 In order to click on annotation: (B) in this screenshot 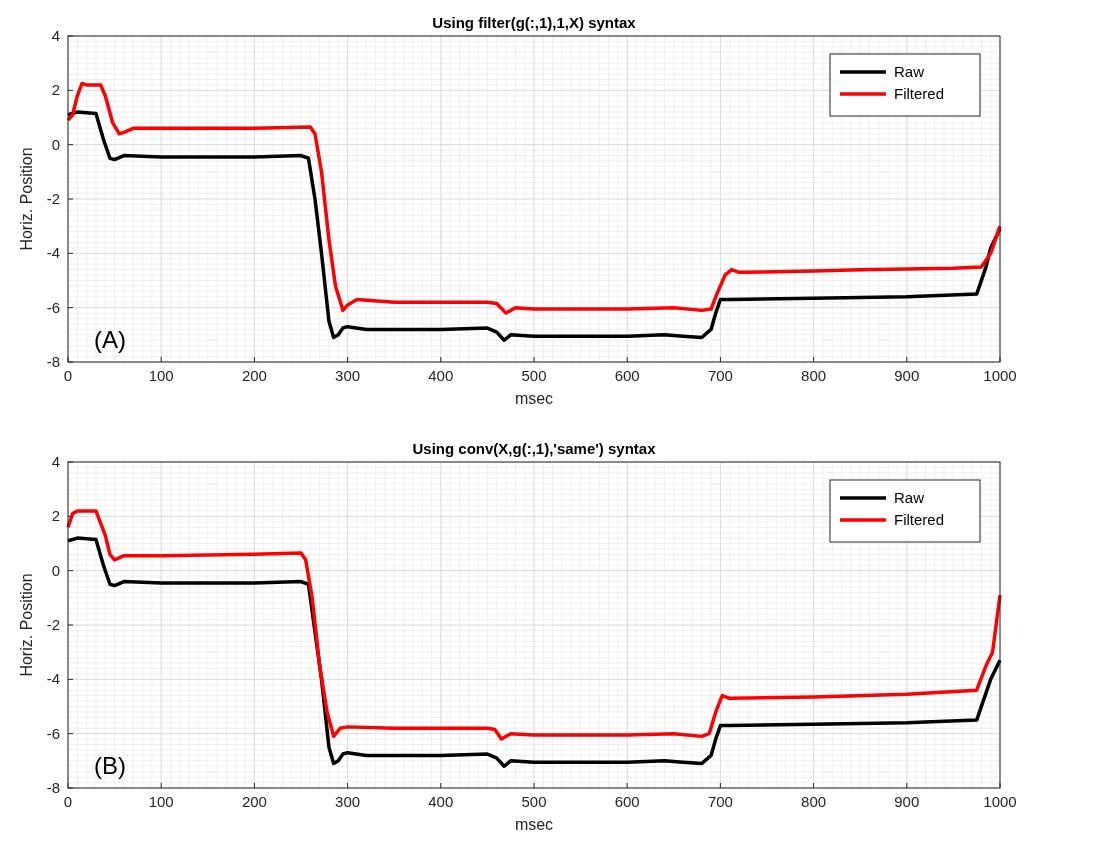, I will do `click(110, 765)`.